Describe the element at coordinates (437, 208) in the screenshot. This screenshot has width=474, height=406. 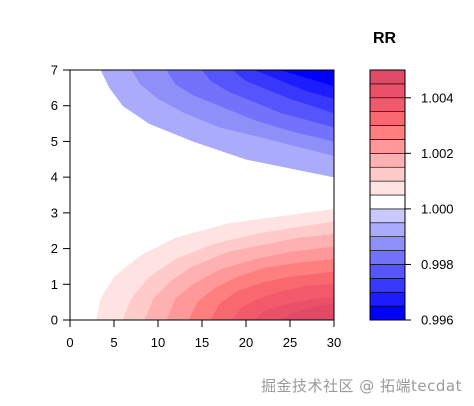
I see `legend-tick-label-1.000: 1.000` at that location.